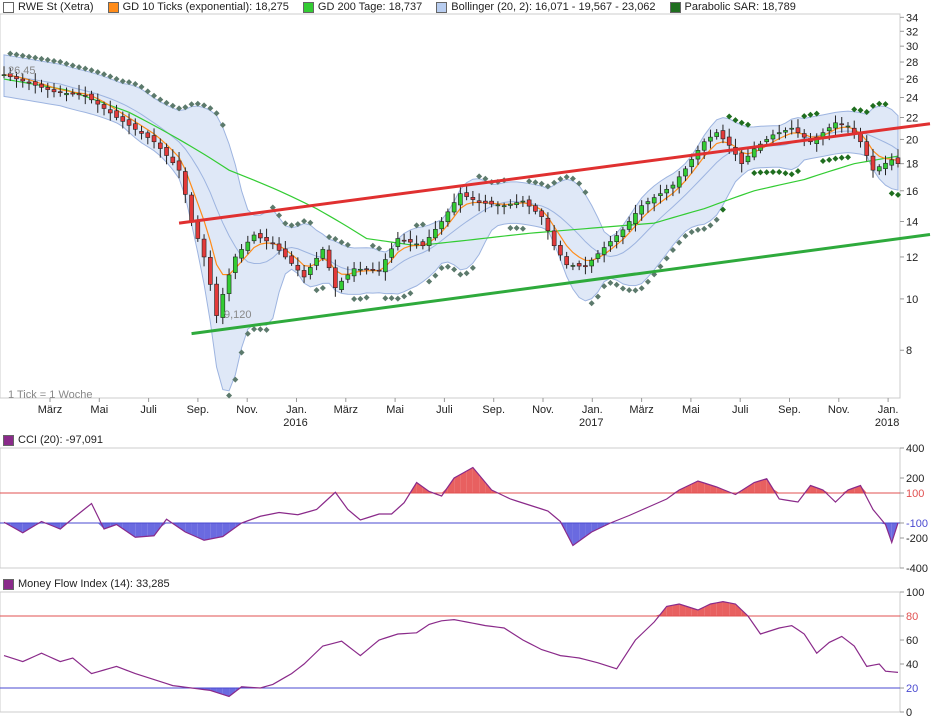  What do you see at coordinates (912, 165) in the screenshot?
I see `price-ytick-label: 18` at bounding box center [912, 165].